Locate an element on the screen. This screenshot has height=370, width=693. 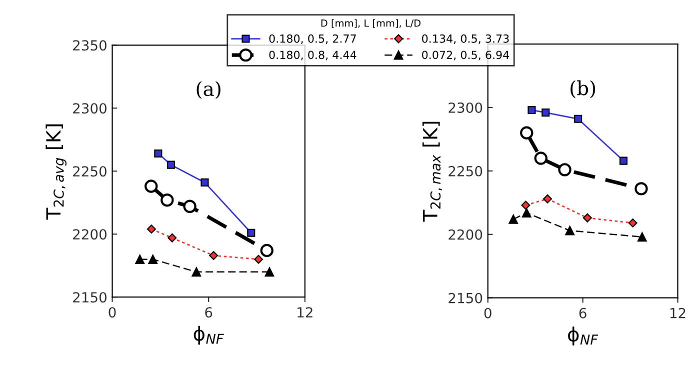
legend-label: 0.180, 0.5, 2.77 is located at coordinates (312, 39).